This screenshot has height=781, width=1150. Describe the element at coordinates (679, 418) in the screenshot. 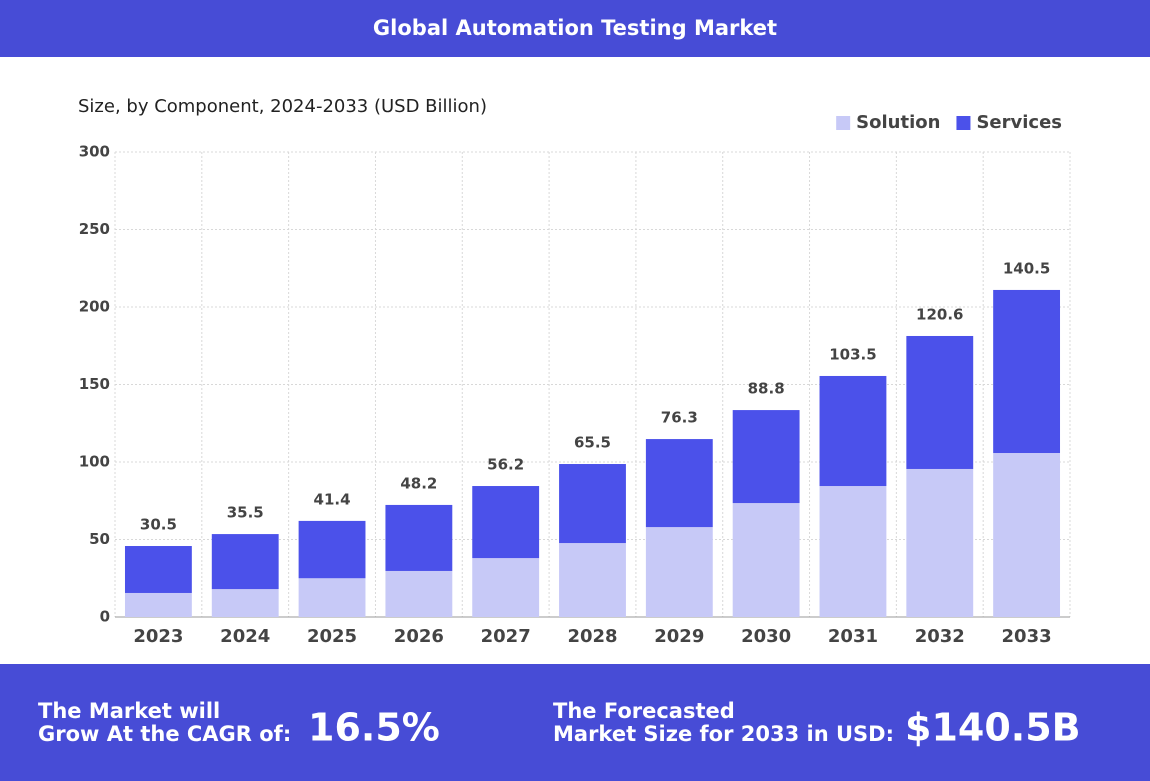

I see `bar-top-label: 76.3` at that location.